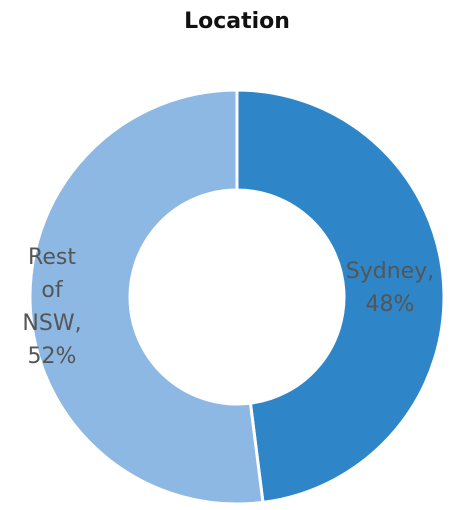 This screenshot has height=510, width=462. I want to click on data-label: Rest of NSW, 52%, so click(52, 307).